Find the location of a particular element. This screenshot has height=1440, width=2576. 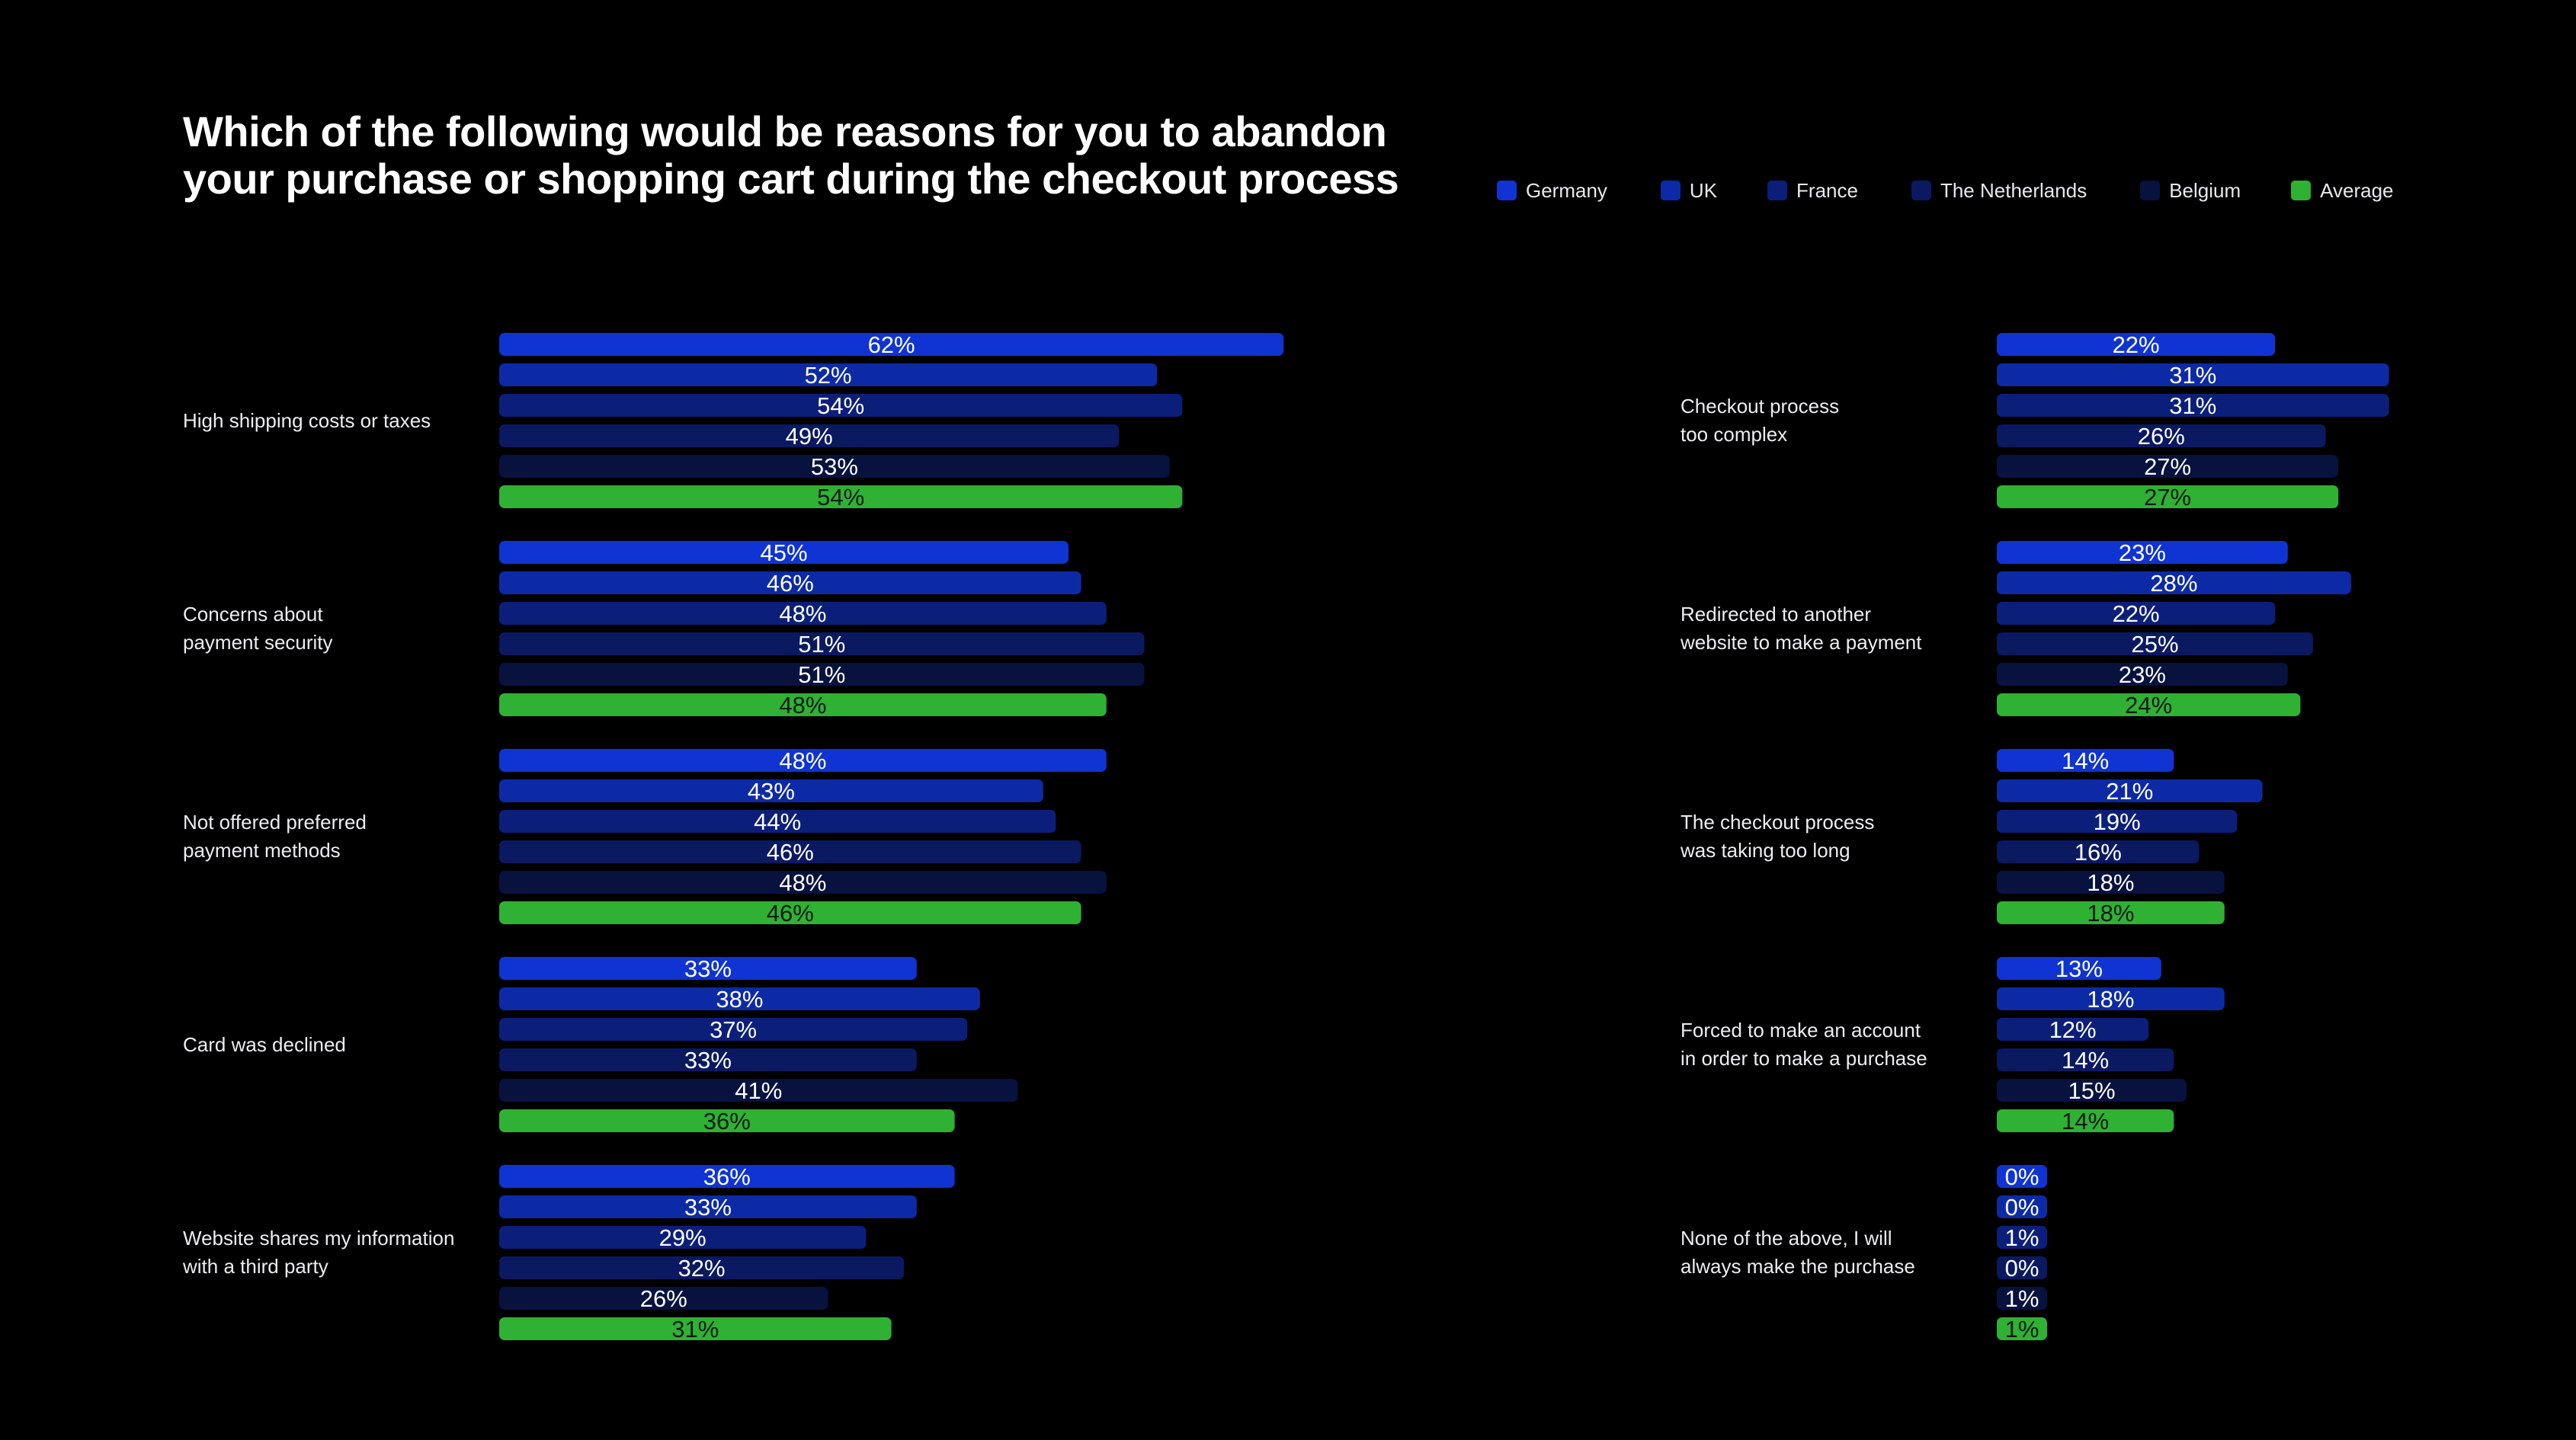

category-label: Card was declined is located at coordinates (264, 1045).